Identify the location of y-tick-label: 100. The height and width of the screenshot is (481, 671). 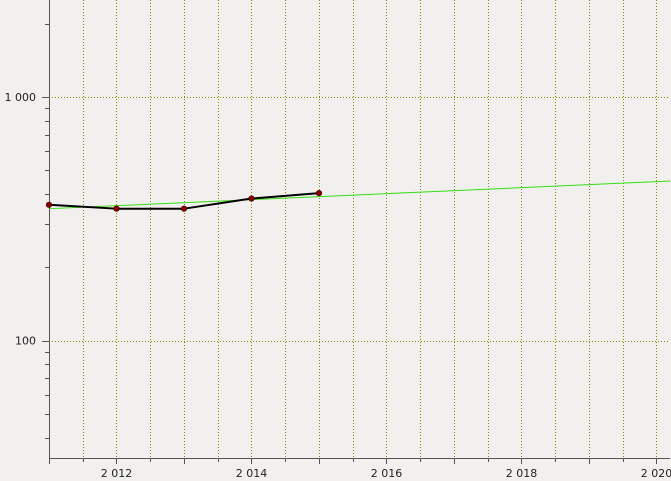
(25, 341).